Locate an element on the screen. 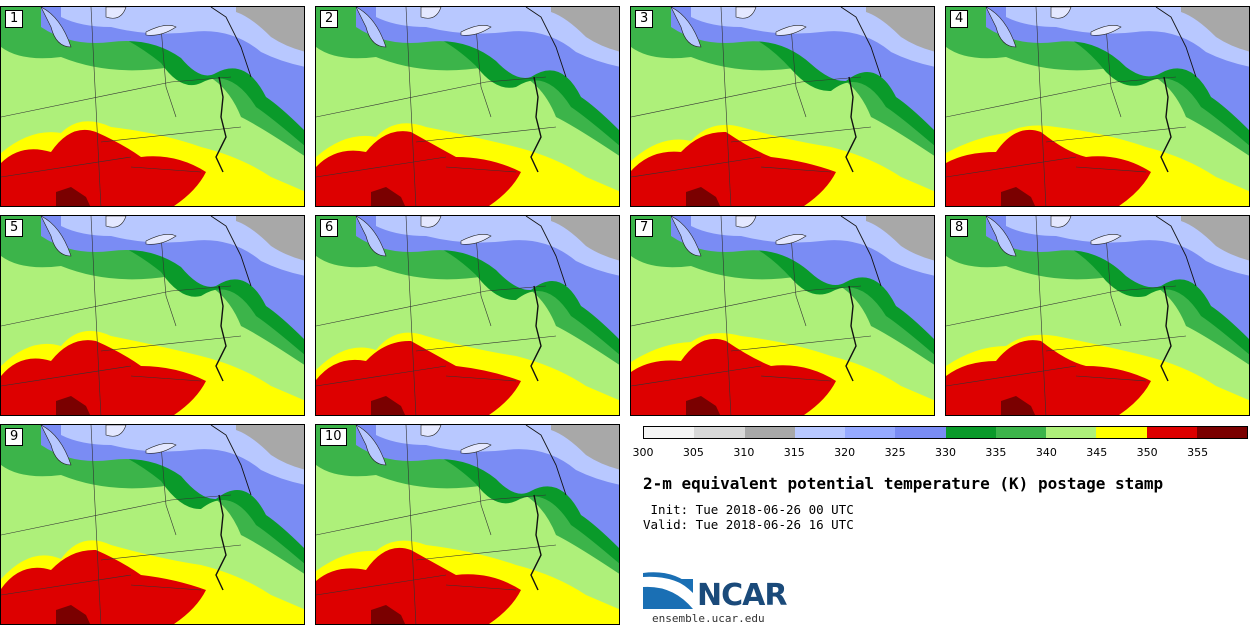  colorbar-tick-label: 320 is located at coordinates (845, 452).